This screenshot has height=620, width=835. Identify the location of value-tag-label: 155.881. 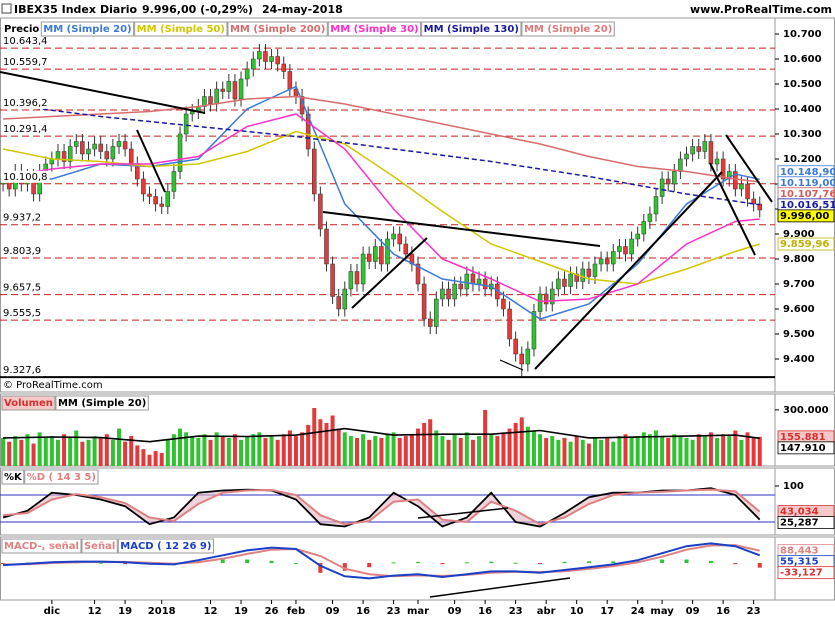
(803, 437).